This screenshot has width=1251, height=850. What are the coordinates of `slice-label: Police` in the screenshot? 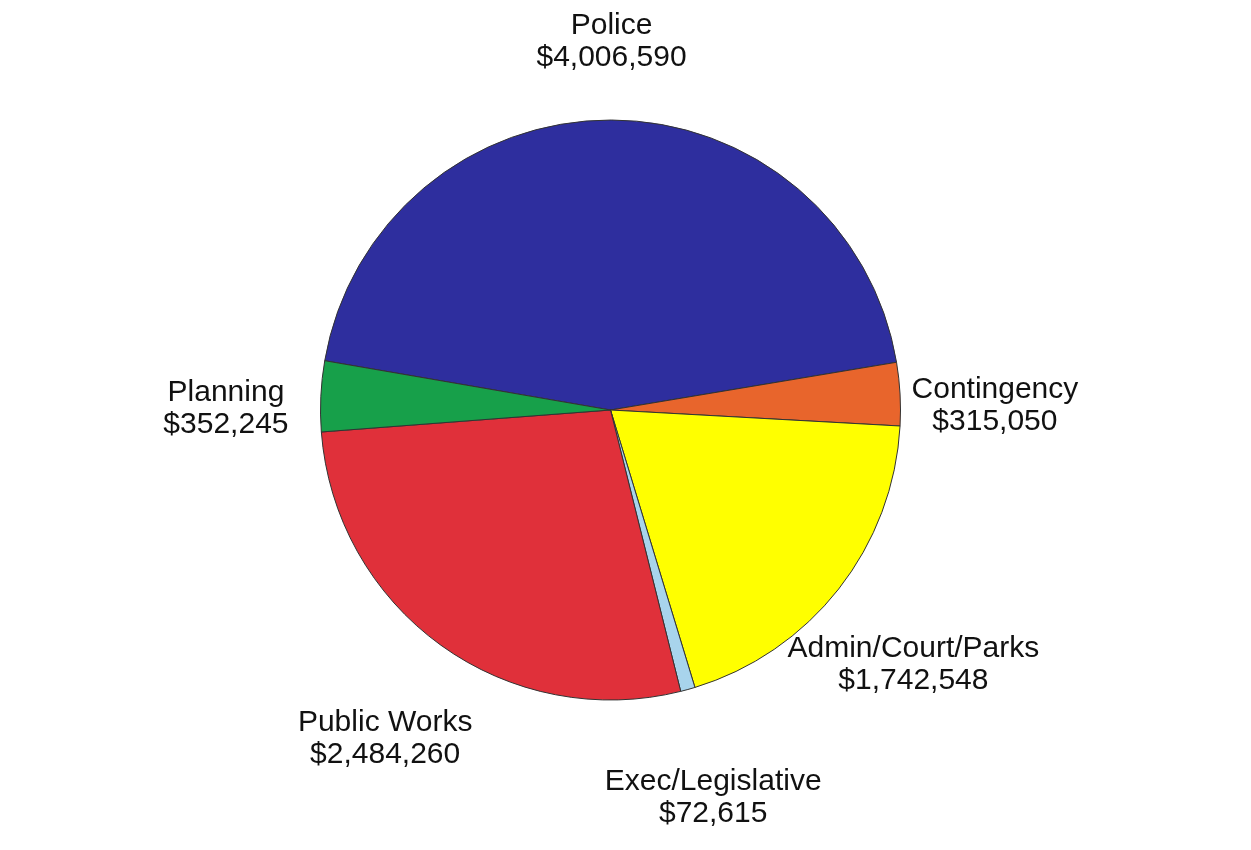 It's located at (611, 23).